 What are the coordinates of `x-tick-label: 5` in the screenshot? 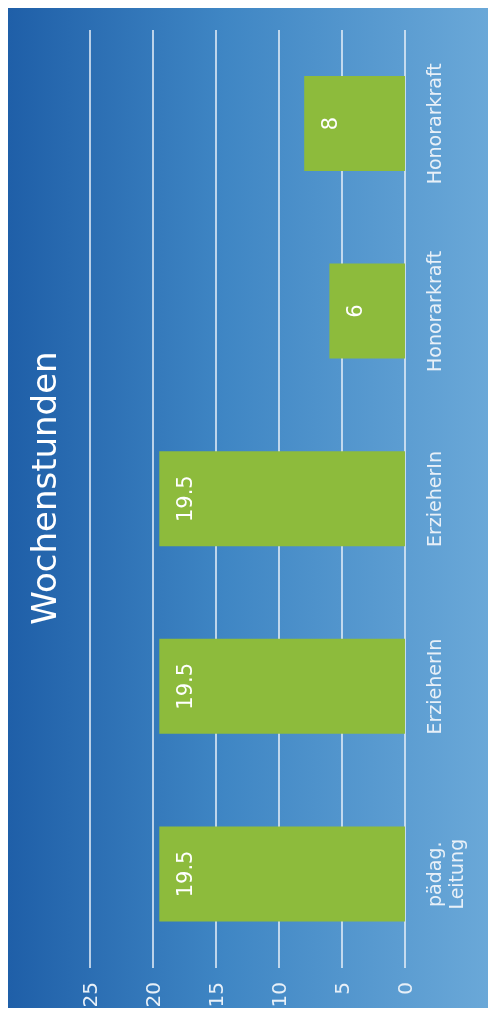 It's located at (342, 988).